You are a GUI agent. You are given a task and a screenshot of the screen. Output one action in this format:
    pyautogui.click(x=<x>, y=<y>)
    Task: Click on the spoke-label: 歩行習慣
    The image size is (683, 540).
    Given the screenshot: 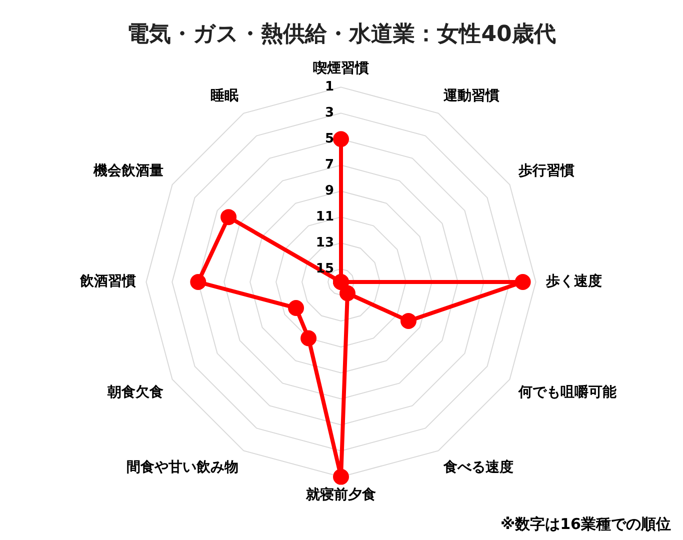 What is the action you would take?
    pyautogui.click(x=545, y=170)
    